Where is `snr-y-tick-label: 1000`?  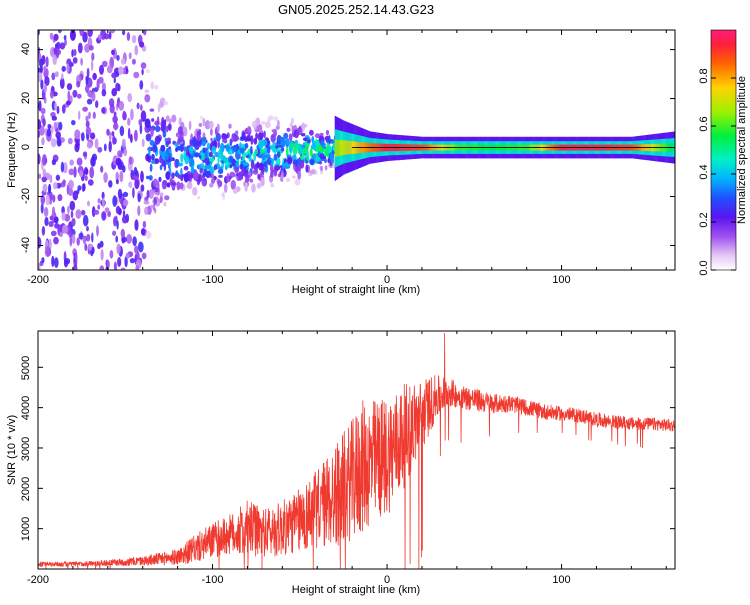
snr-y-tick-label: 1000 is located at coordinates (26, 529).